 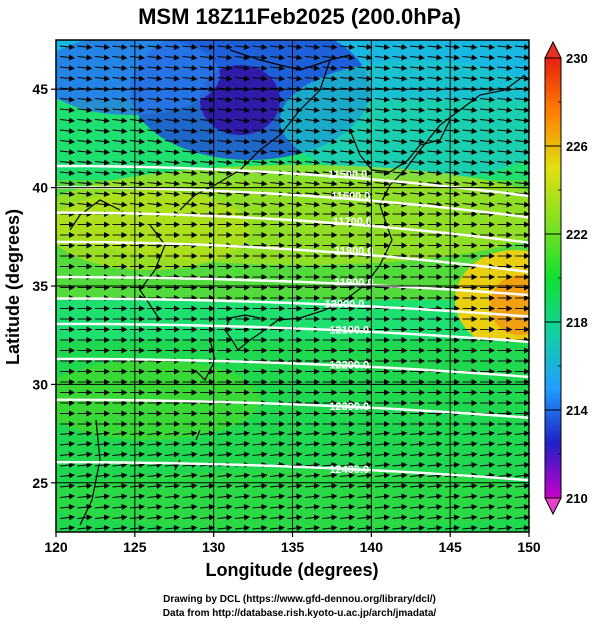 I want to click on colorbar-label-230: 230, so click(x=577, y=58).